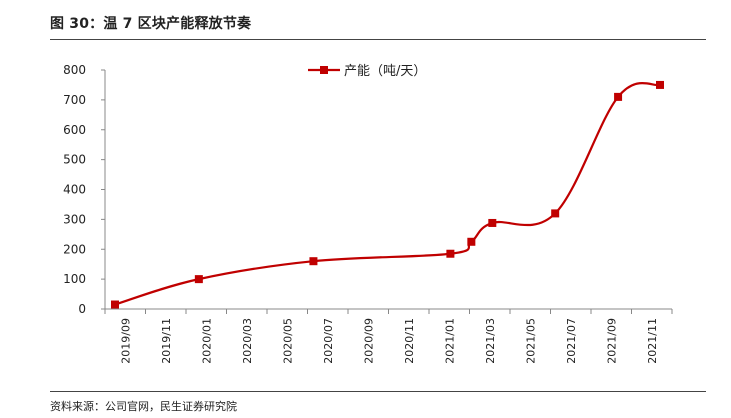 This screenshot has width=731, height=418. I want to click on x-tick-label: 2020/09, so click(368, 341).